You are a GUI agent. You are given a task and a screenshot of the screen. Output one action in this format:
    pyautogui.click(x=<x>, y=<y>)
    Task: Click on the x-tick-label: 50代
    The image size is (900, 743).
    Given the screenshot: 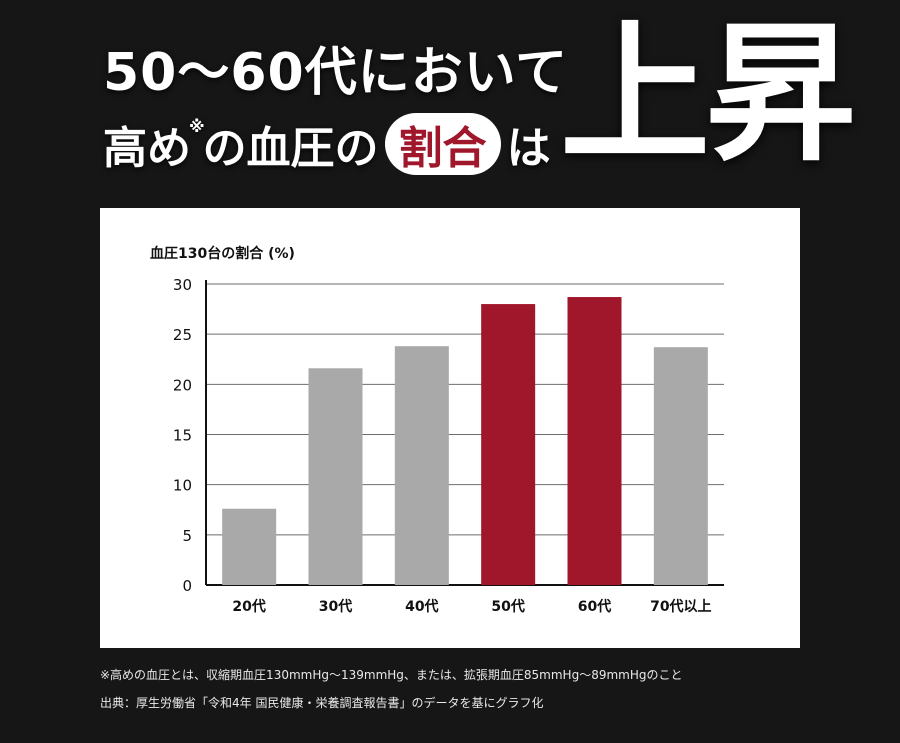 What is the action you would take?
    pyautogui.click(x=507, y=606)
    